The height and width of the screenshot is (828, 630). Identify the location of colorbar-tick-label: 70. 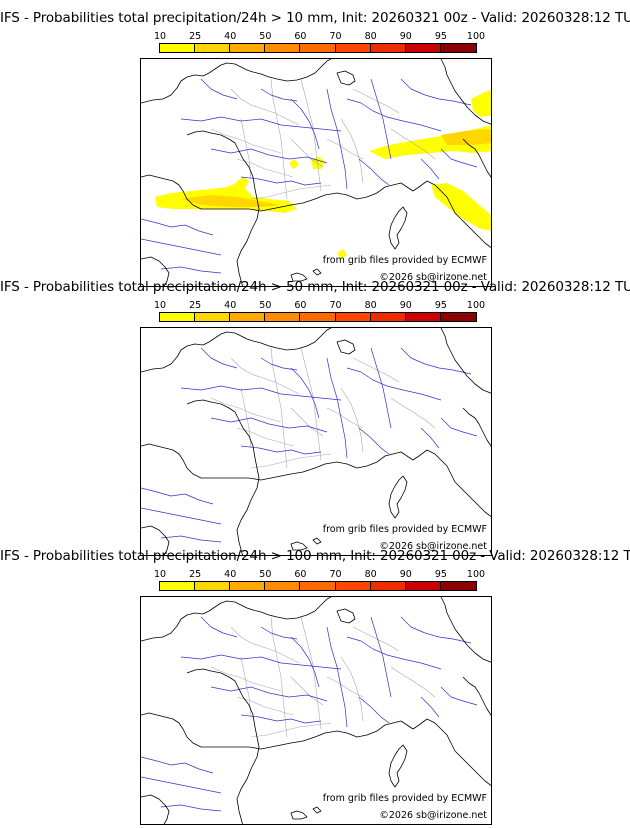
(335, 36).